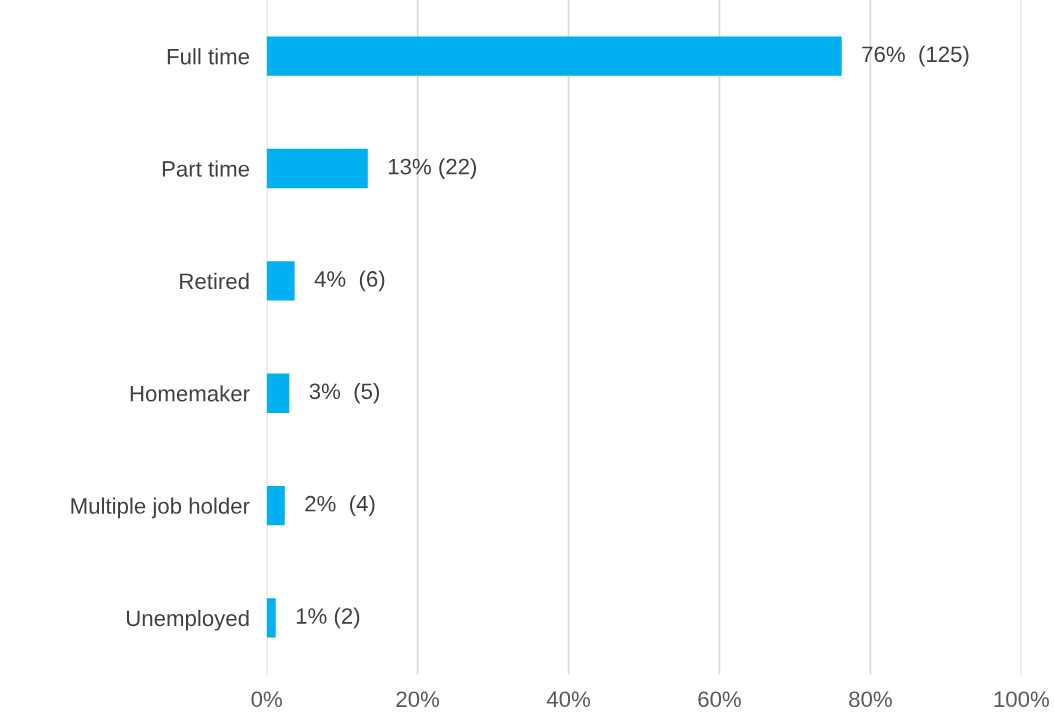 This screenshot has width=1054, height=721. What do you see at coordinates (206, 168) in the screenshot?
I see `y-tick-label: Part time` at bounding box center [206, 168].